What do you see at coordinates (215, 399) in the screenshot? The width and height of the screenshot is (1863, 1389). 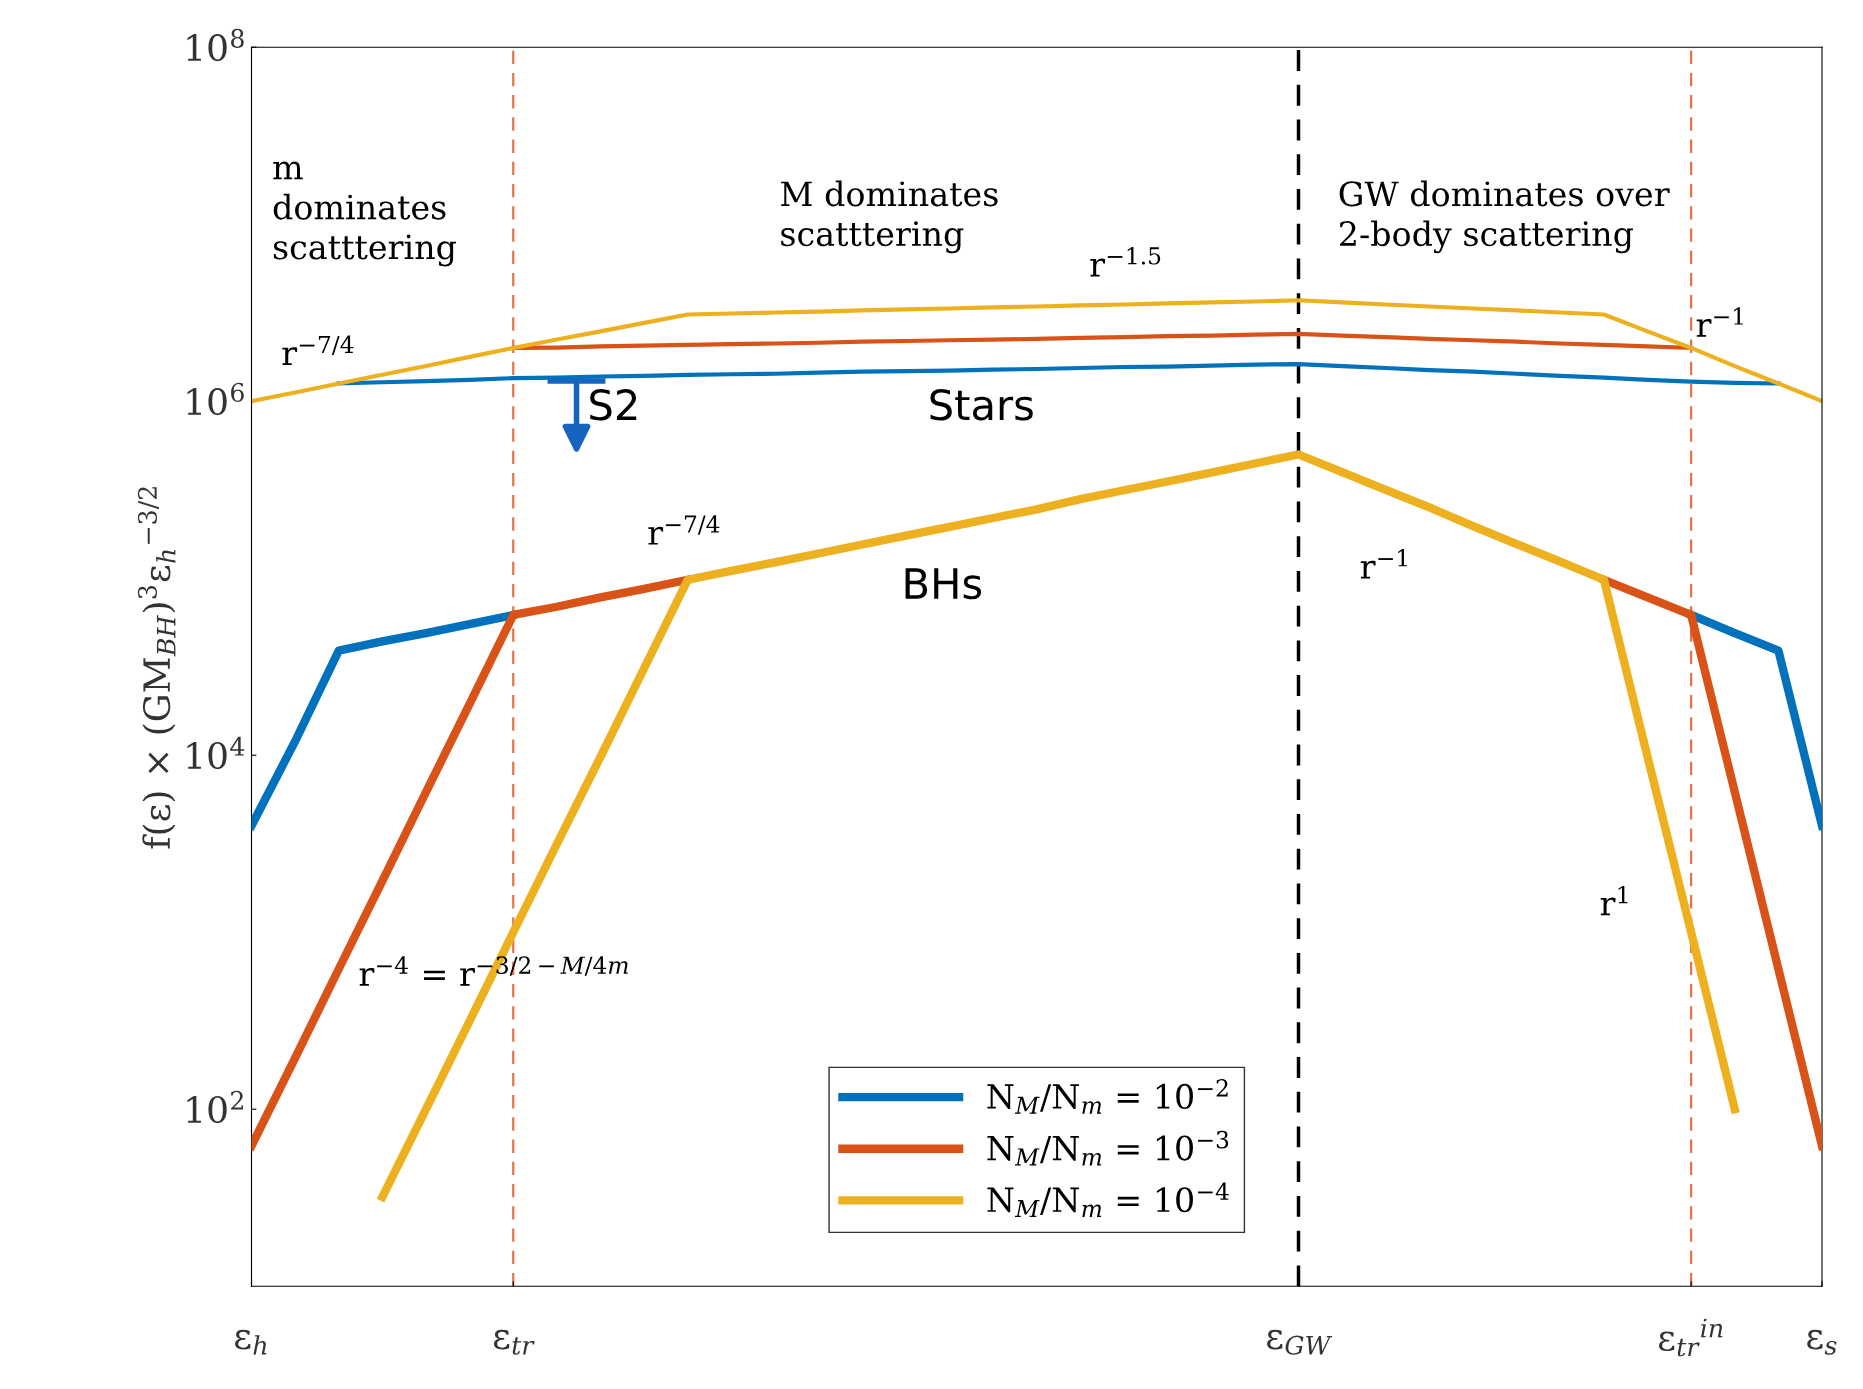 I see `y-tick-label: 10$^{6}$` at bounding box center [215, 399].